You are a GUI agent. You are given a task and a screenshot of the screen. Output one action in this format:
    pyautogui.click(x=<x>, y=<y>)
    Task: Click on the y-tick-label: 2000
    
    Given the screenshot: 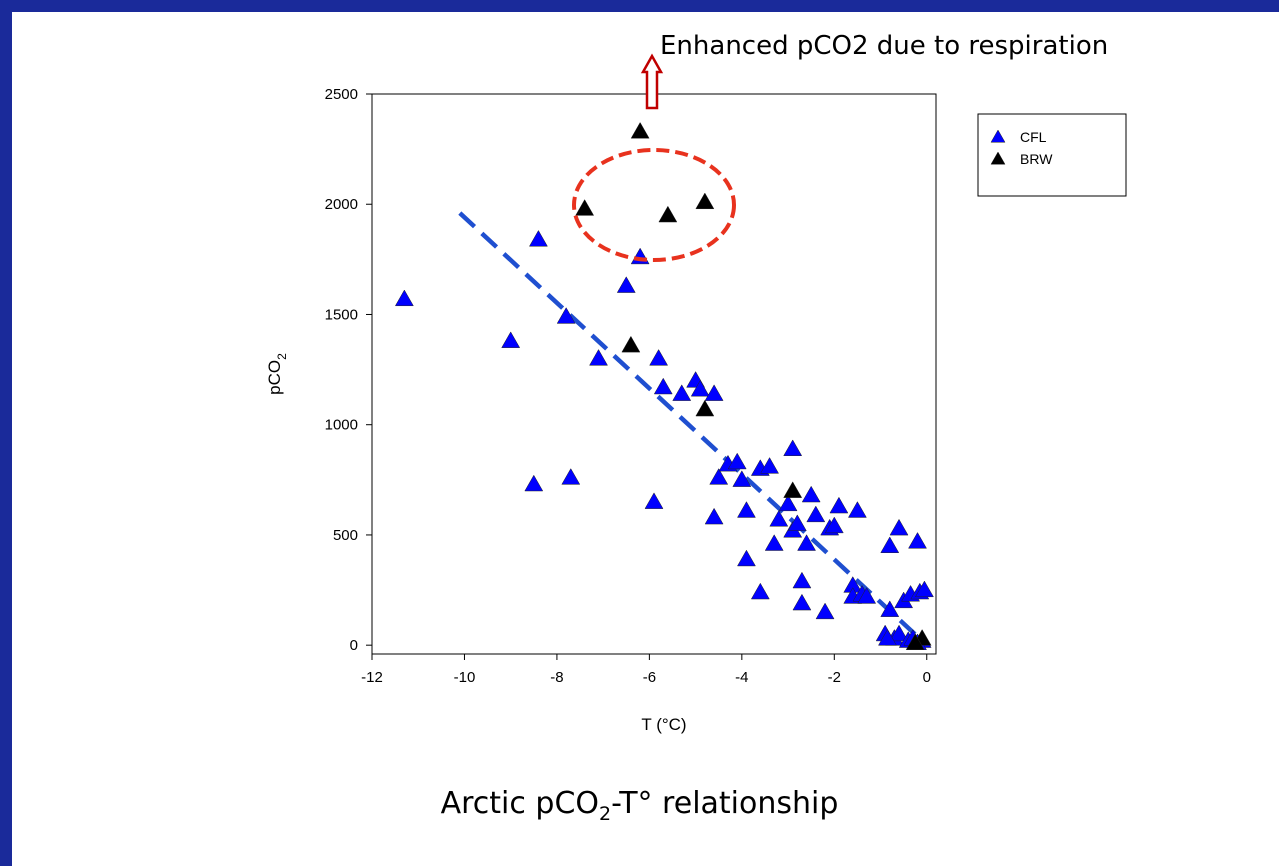 What is the action you would take?
    pyautogui.click(x=341, y=204)
    